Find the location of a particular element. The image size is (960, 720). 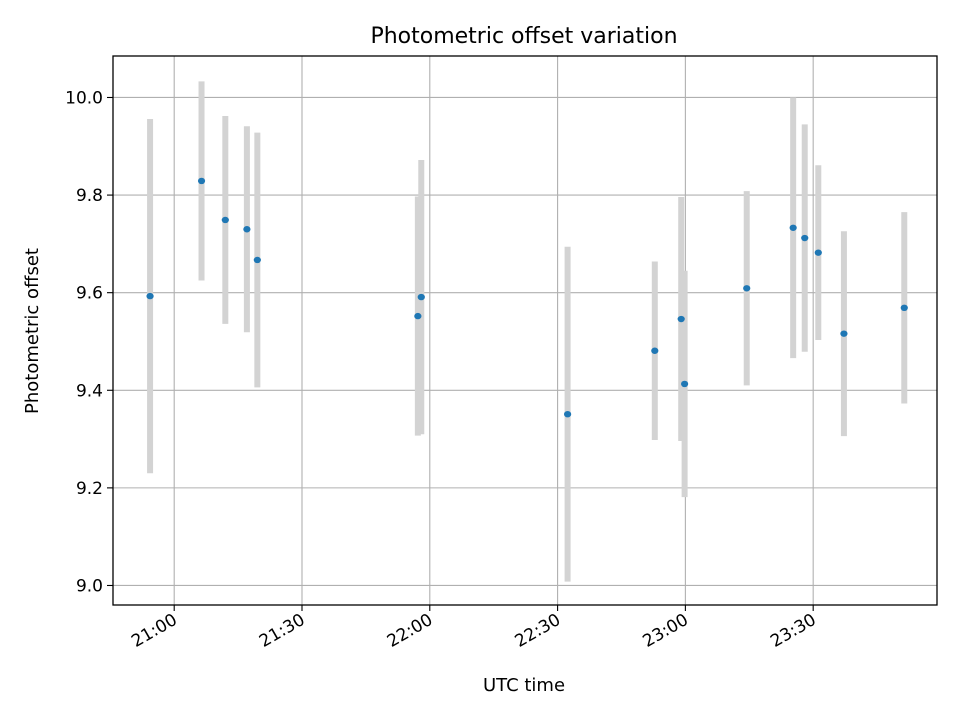

x-tick-label: 22:00 is located at coordinates (410, 631).